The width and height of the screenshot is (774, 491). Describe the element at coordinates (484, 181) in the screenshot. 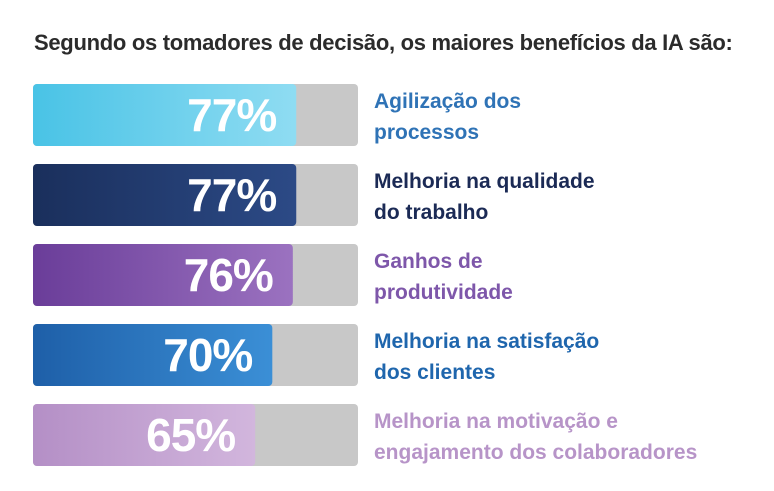

I see `category-label: Melhoria na qualidade` at that location.